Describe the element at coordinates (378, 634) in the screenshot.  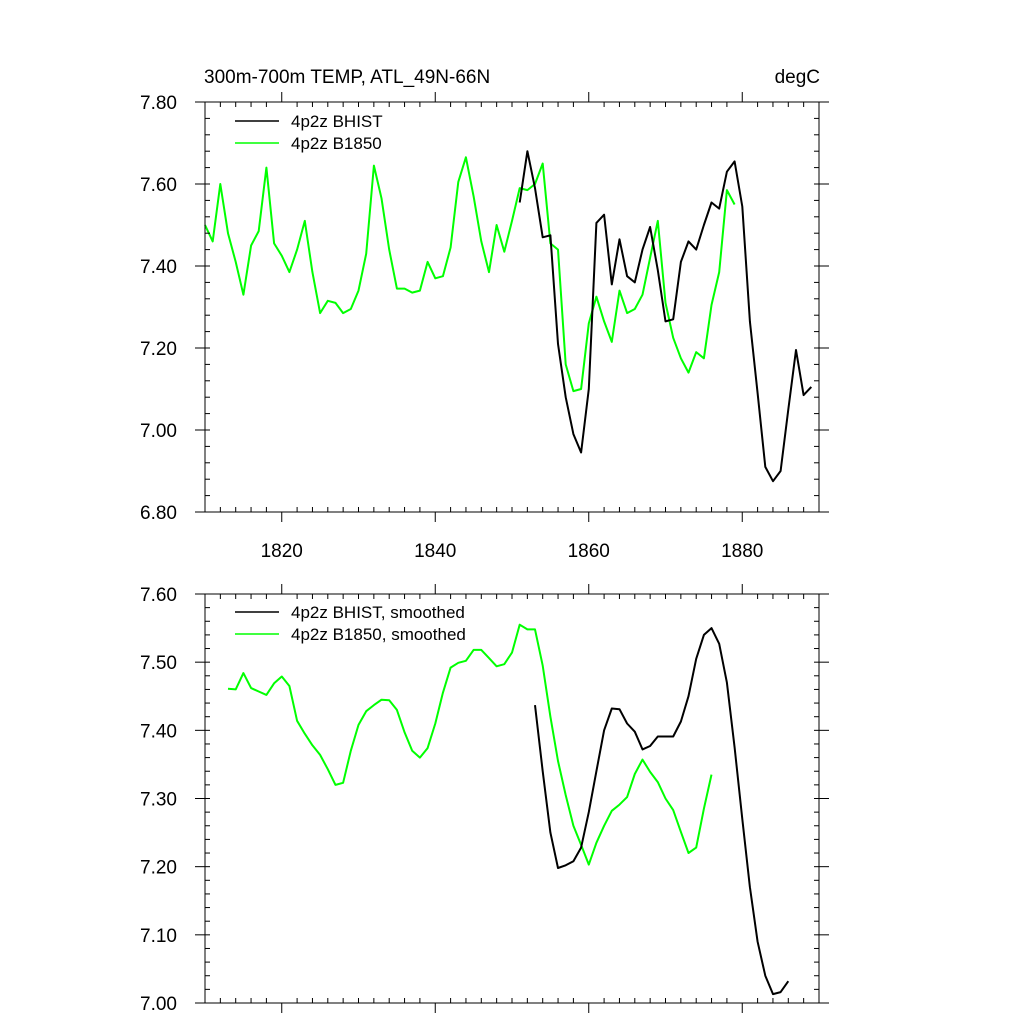
I see `bottom-legend-label-b1850: 4p2z B1850, smoothed` at that location.